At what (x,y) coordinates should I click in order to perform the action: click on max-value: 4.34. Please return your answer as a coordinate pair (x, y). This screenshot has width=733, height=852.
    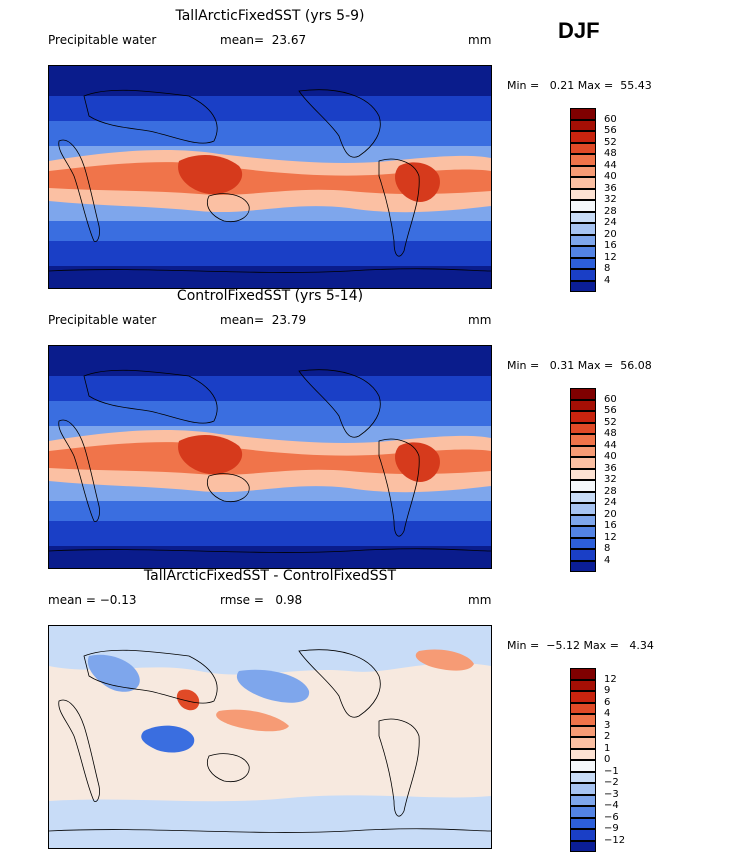
    Looking at the image, I should click on (641, 645).